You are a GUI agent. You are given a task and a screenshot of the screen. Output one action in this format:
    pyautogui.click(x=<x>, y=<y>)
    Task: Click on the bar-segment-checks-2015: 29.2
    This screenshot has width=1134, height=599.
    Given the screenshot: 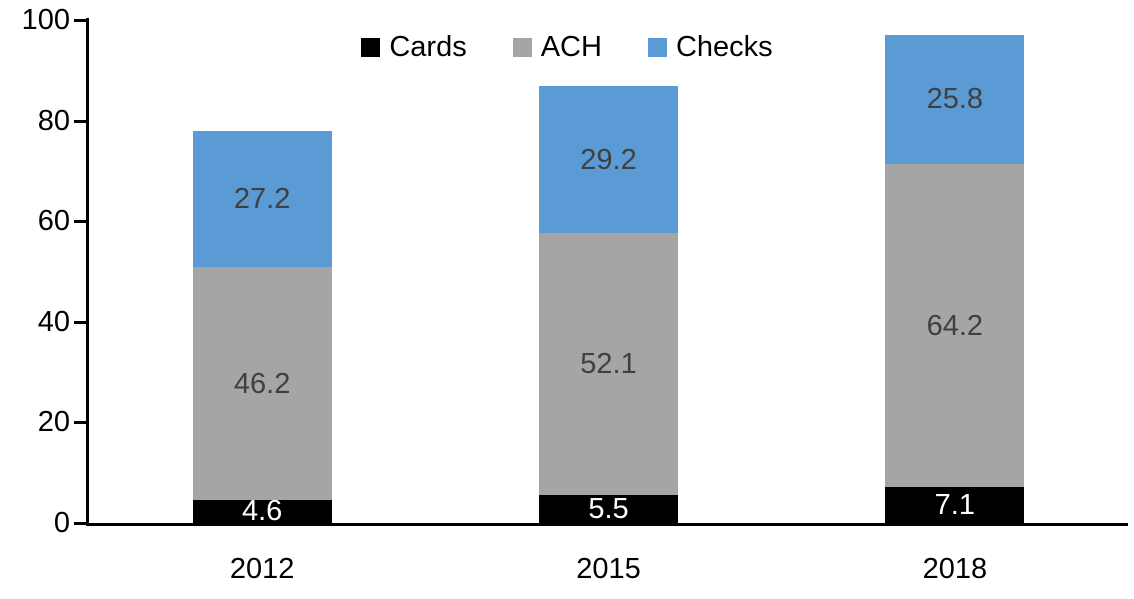 What is the action you would take?
    pyautogui.click(x=608, y=160)
    